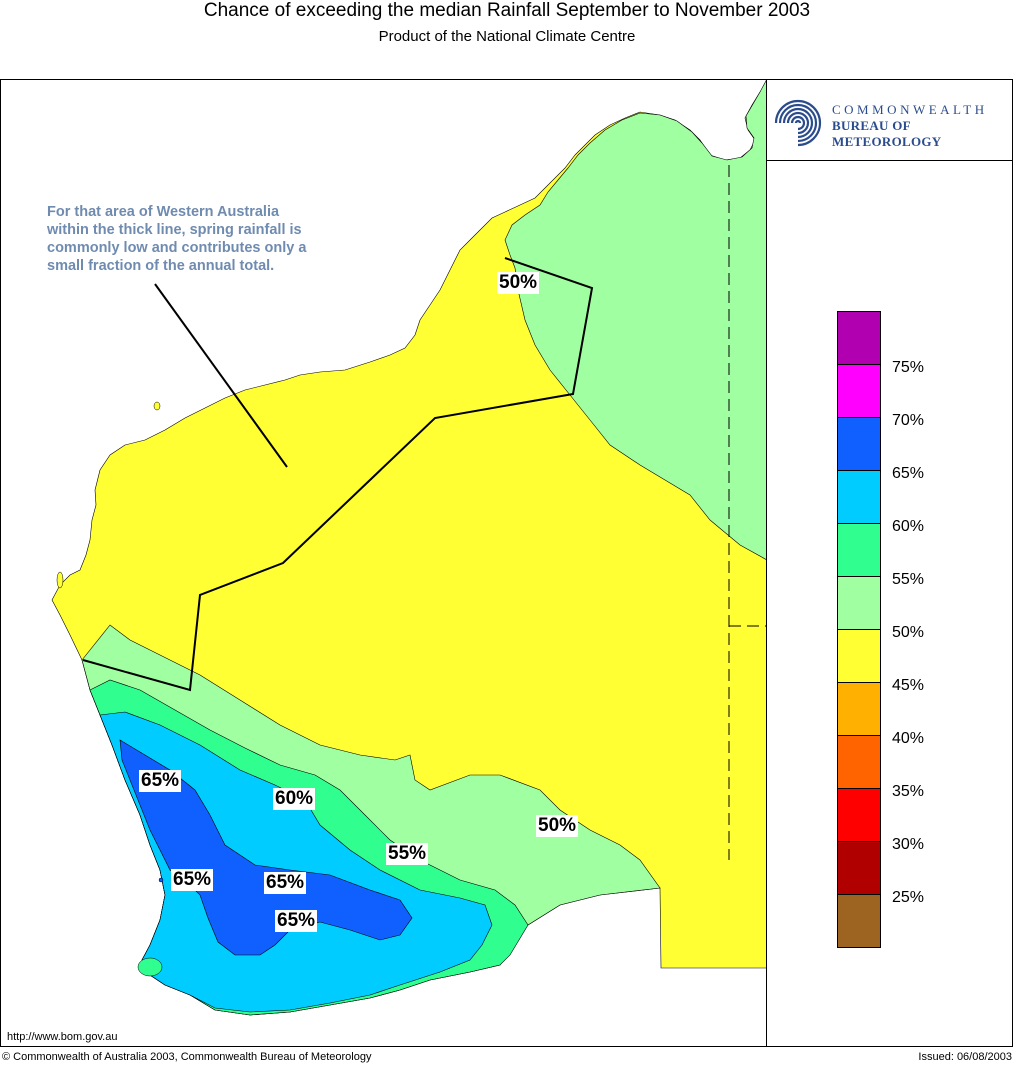 This screenshot has width=1014, height=1066. Describe the element at coordinates (889, 160) in the screenshot. I see `logo-divider` at that location.